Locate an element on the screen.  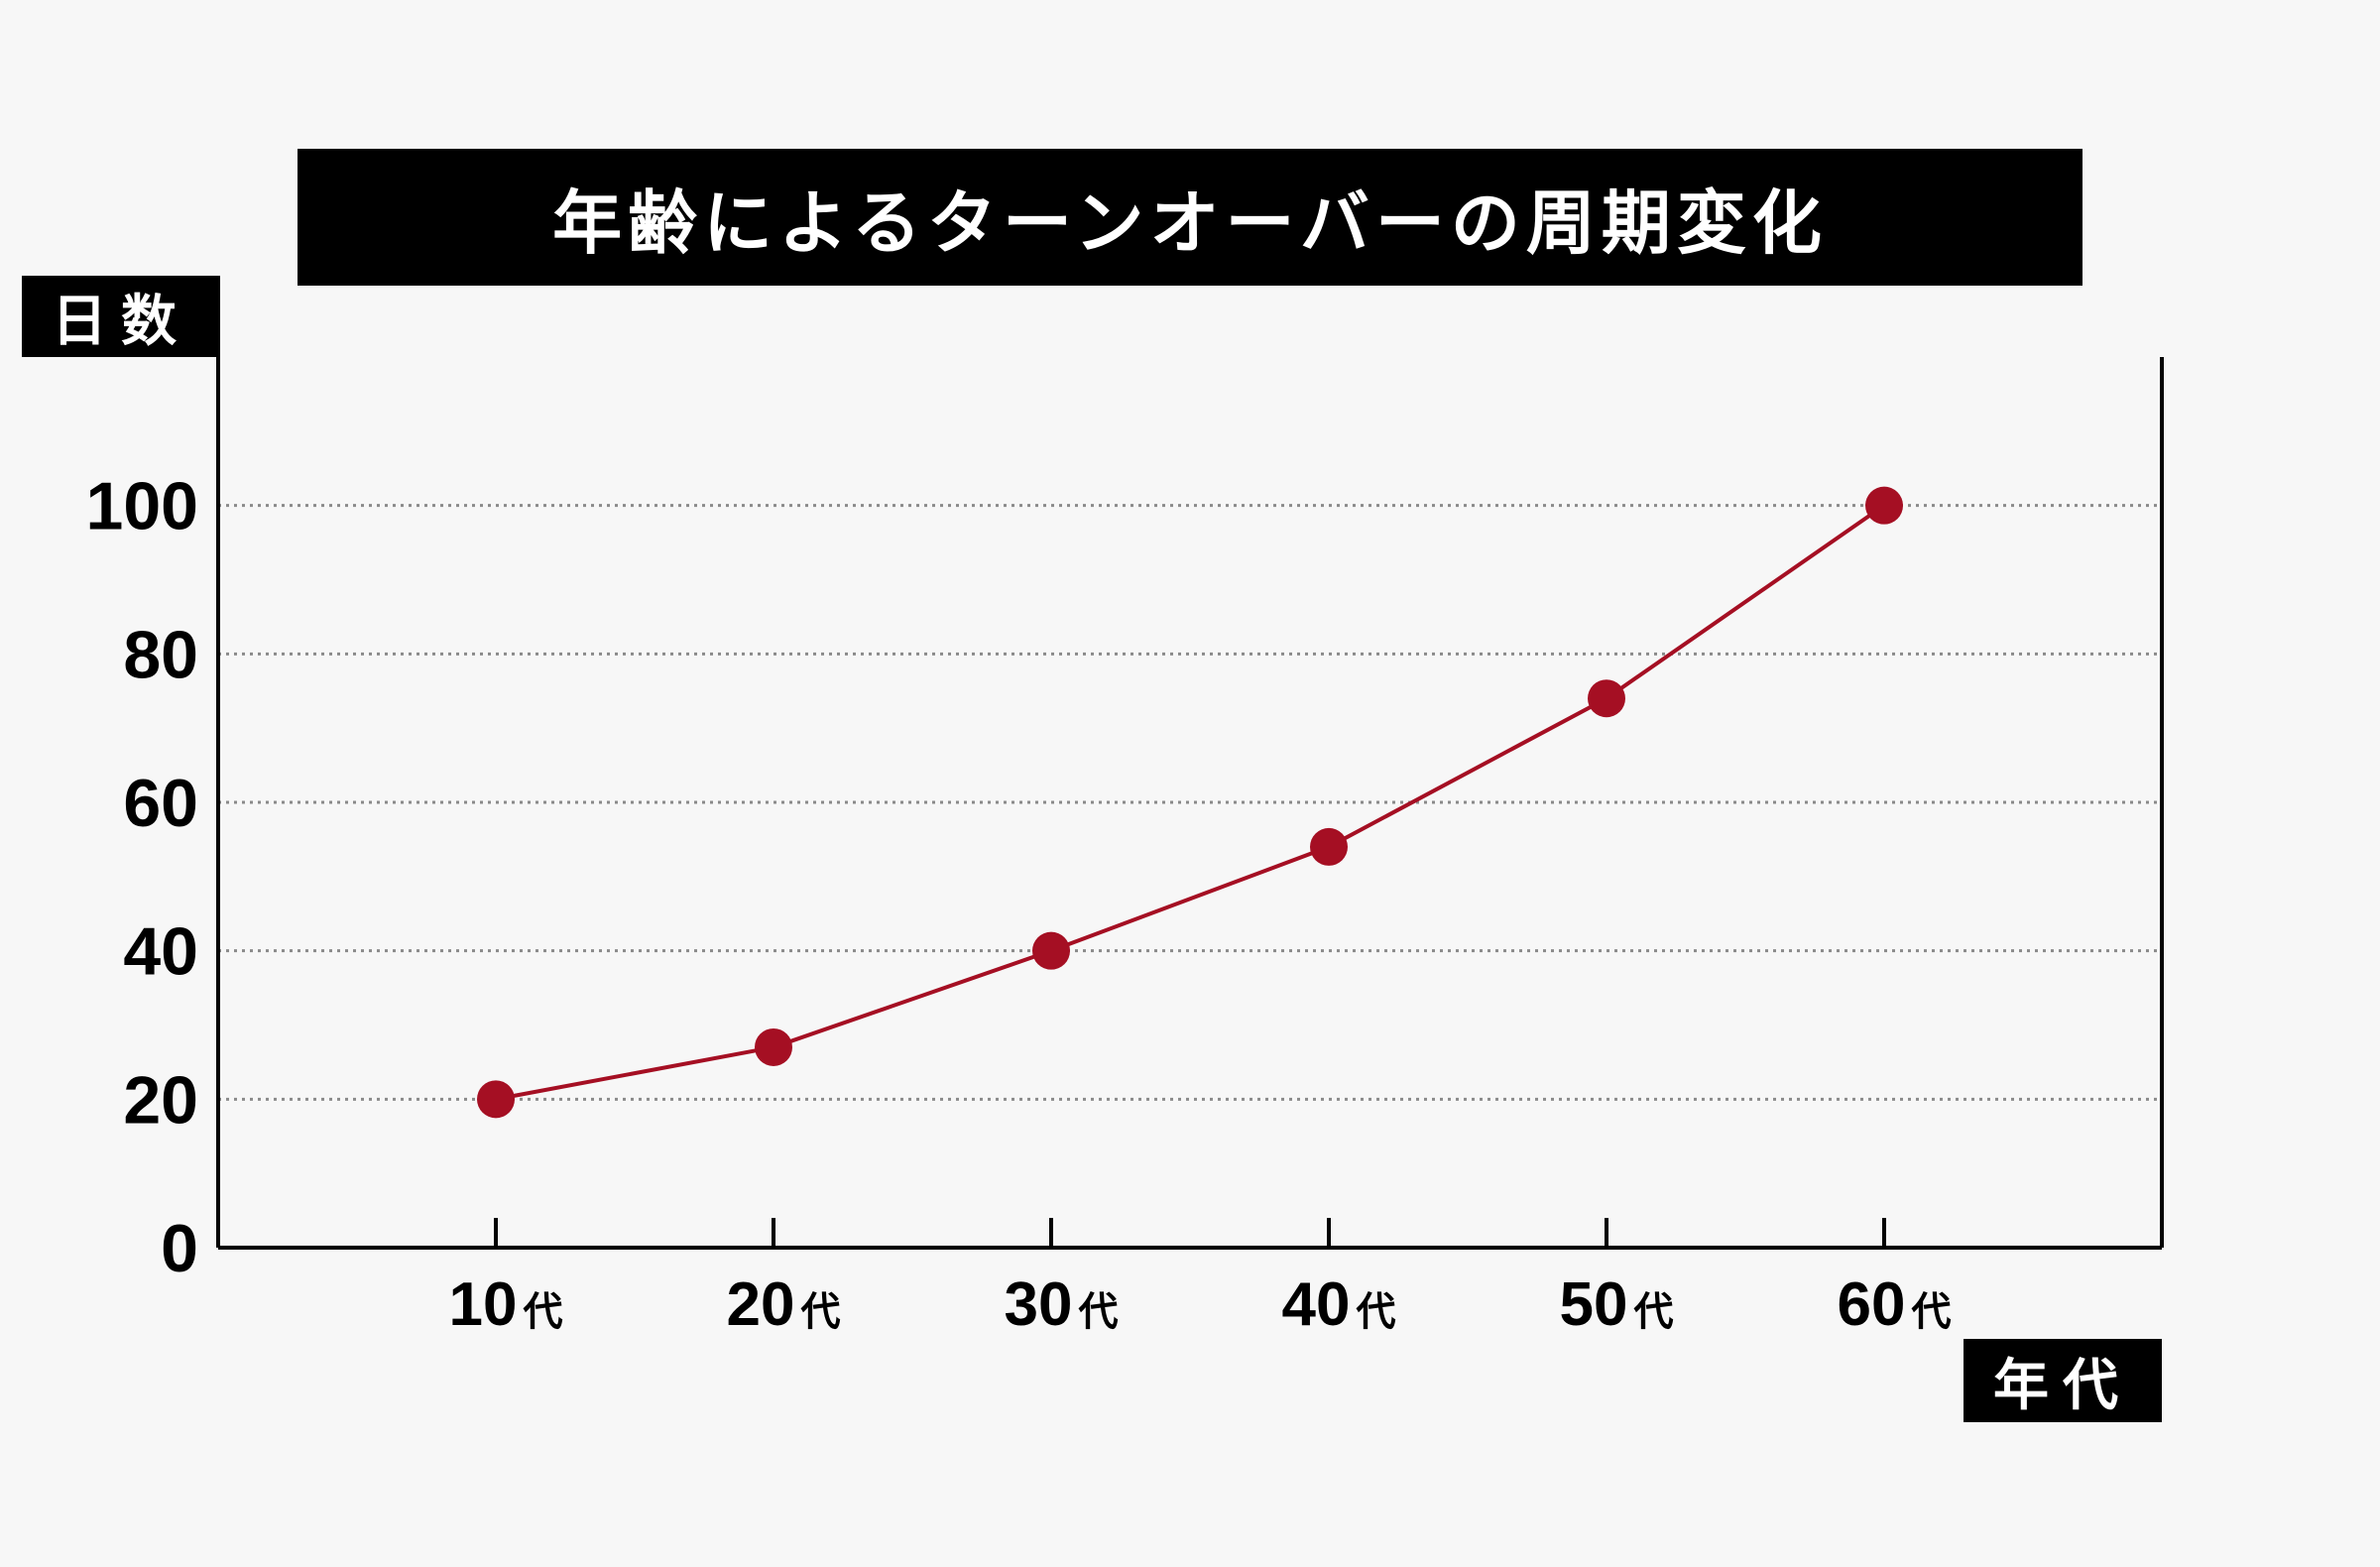
x-axis-label: 年代 is located at coordinates (2063, 1381).